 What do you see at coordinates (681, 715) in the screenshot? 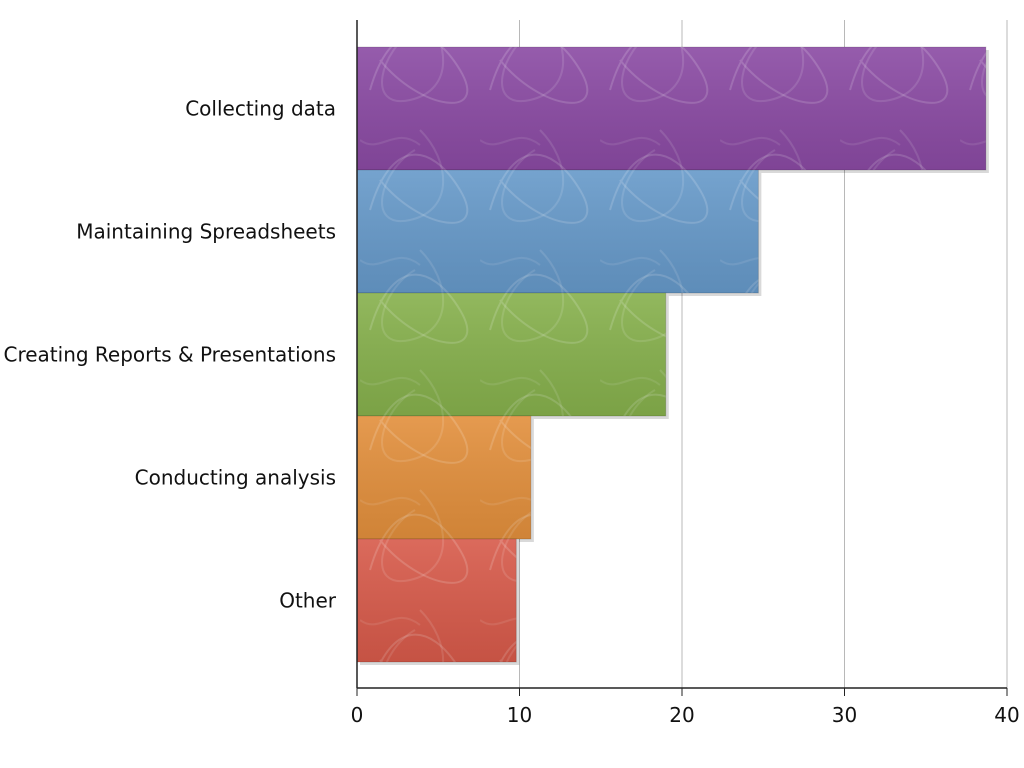
I see `x-tick-label: 20` at bounding box center [681, 715].